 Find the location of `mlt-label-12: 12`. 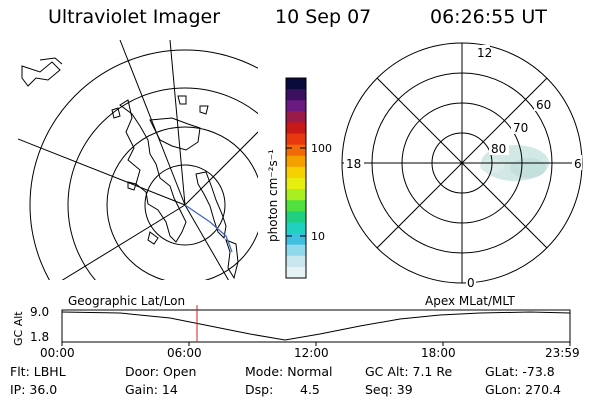

mlt-label-12: 12 is located at coordinates (484, 53).